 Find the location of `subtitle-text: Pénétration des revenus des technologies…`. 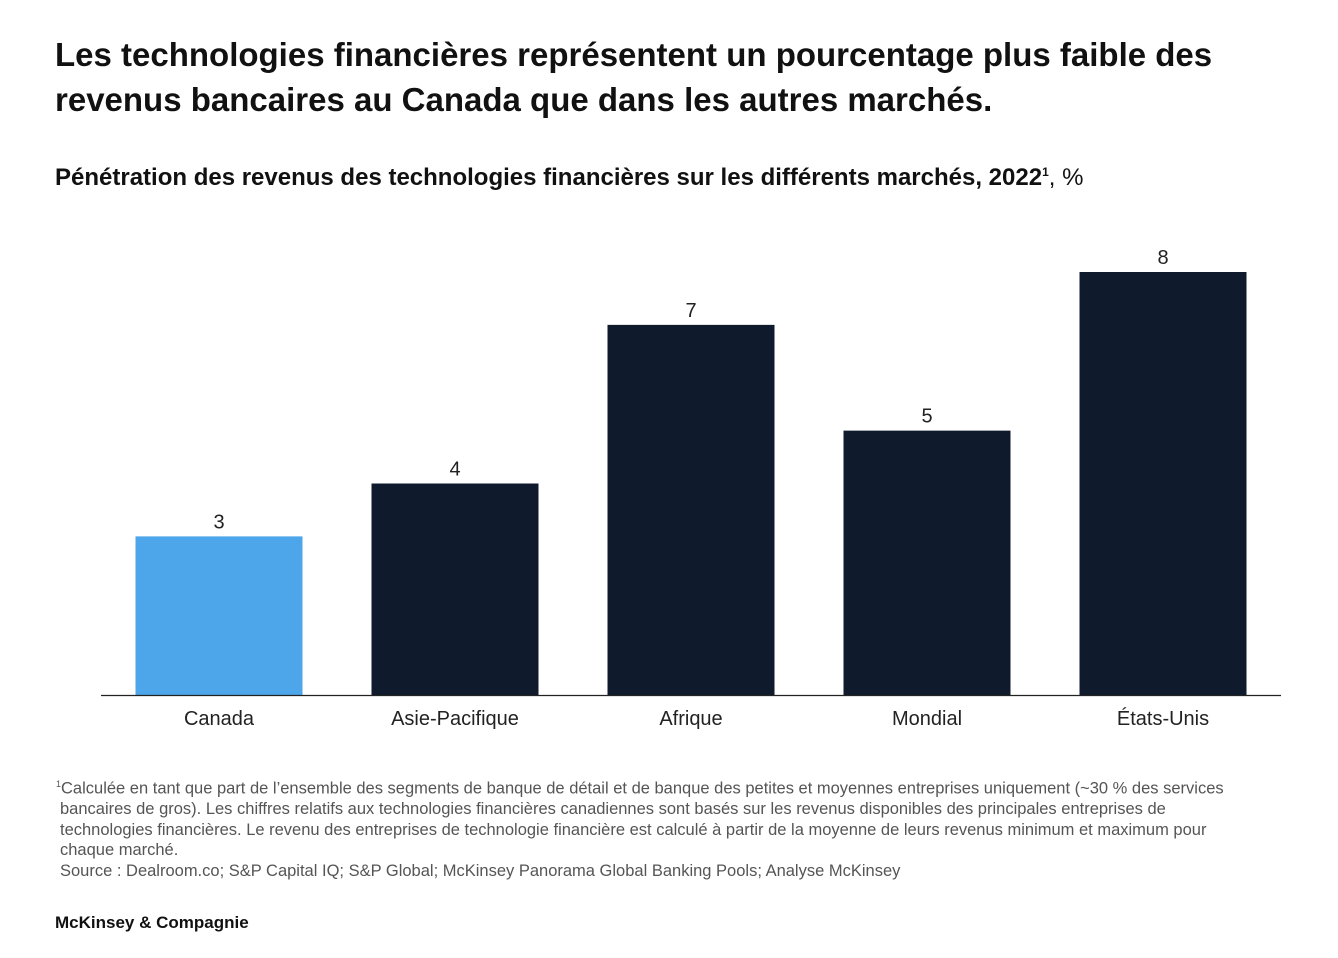

subtitle-text: Pénétration des revenus des technologies… is located at coordinates (549, 177).